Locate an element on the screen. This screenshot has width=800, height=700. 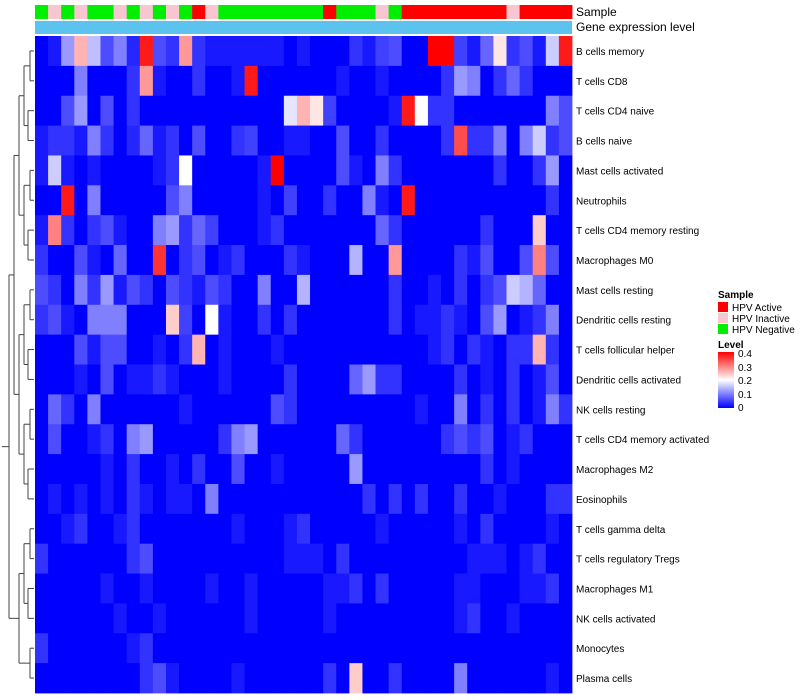
row-label: Mast cells activated is located at coordinates (619, 171).